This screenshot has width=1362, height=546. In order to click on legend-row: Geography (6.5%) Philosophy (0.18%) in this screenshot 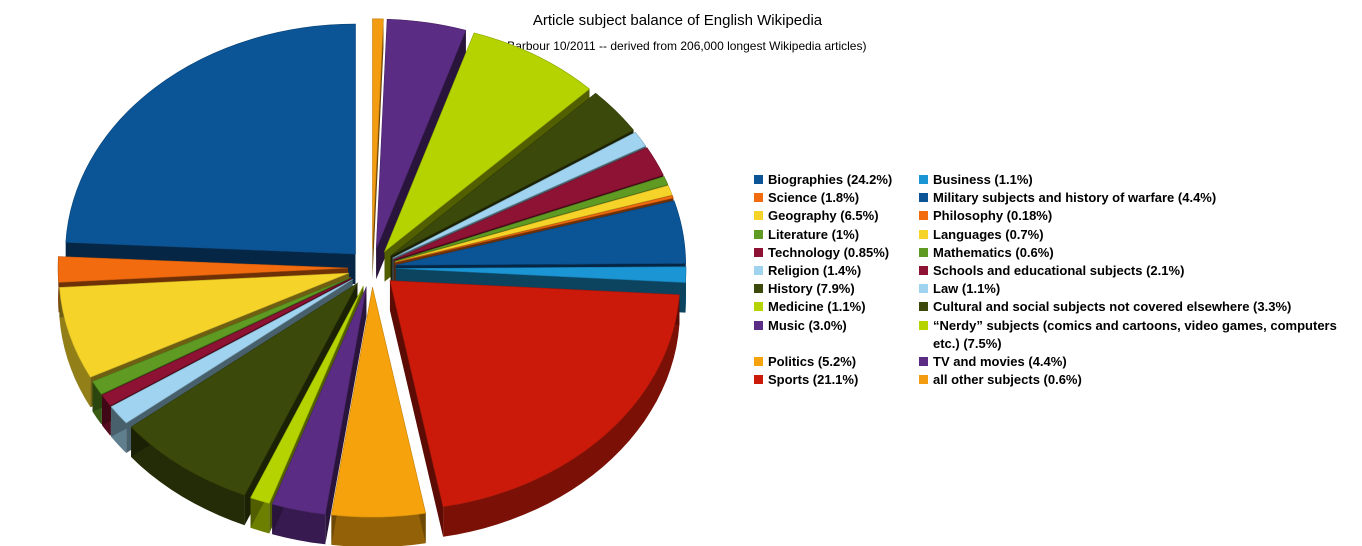, I will do `click(1054, 216)`.